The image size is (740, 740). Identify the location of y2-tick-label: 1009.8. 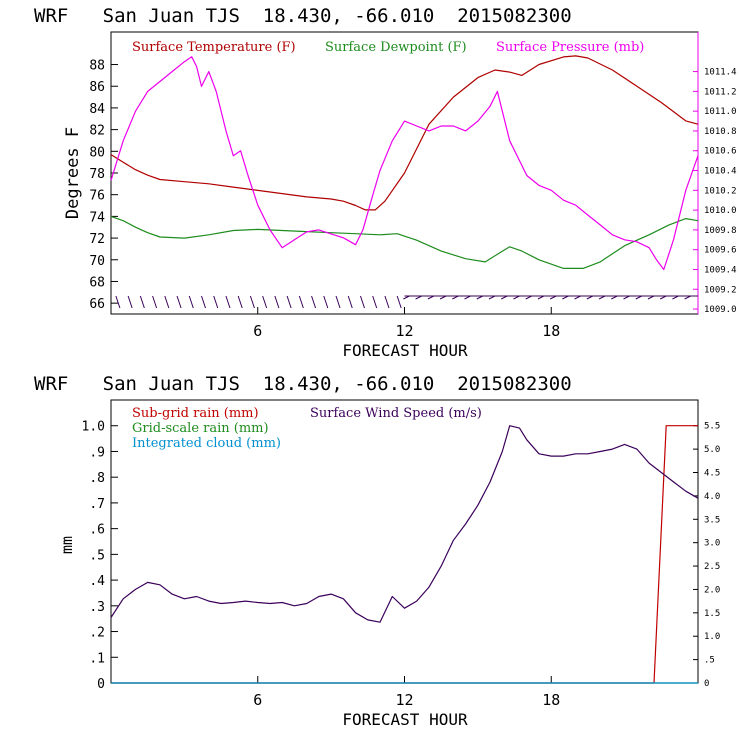
(720, 231).